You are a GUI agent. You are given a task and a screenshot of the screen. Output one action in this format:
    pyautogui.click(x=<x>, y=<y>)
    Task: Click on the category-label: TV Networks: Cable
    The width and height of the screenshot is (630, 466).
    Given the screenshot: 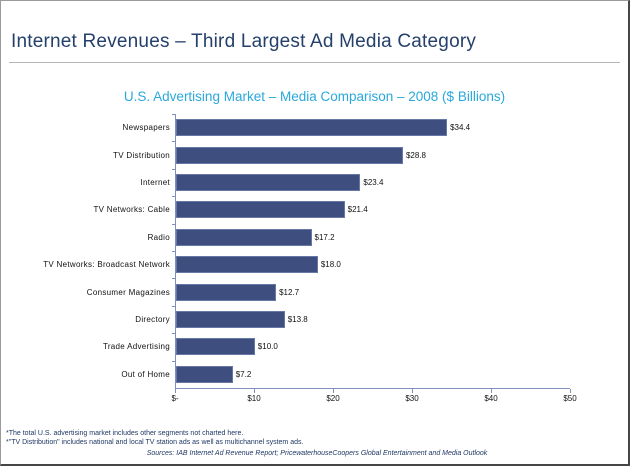 What is the action you would take?
    pyautogui.click(x=131, y=210)
    